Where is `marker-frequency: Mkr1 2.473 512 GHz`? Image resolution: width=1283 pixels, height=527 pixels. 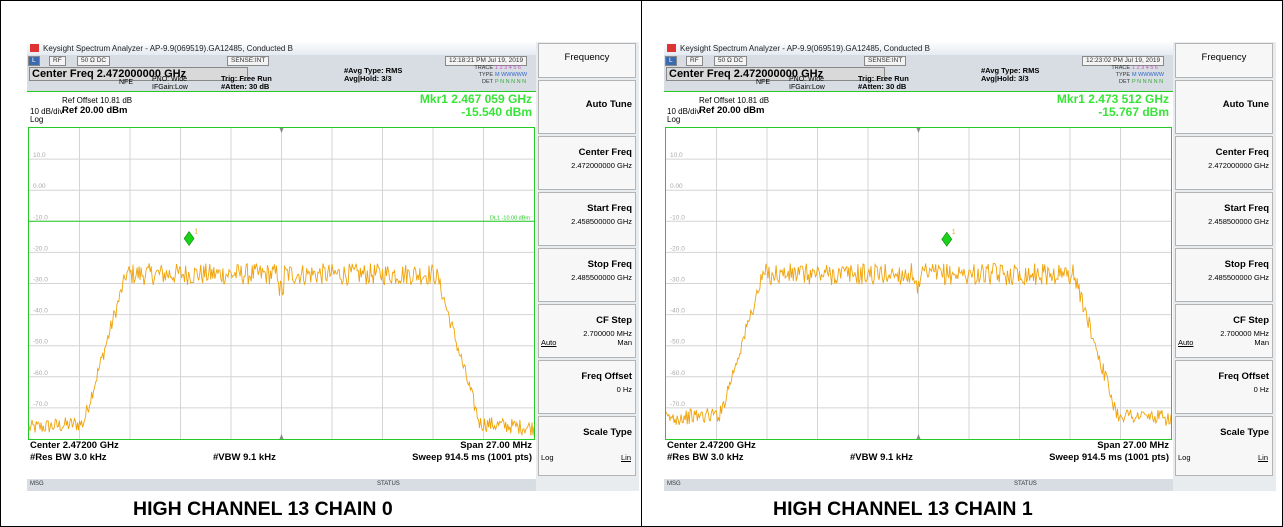
marker-frequency: Mkr1 2.473 512 GHz is located at coordinates (1112, 99).